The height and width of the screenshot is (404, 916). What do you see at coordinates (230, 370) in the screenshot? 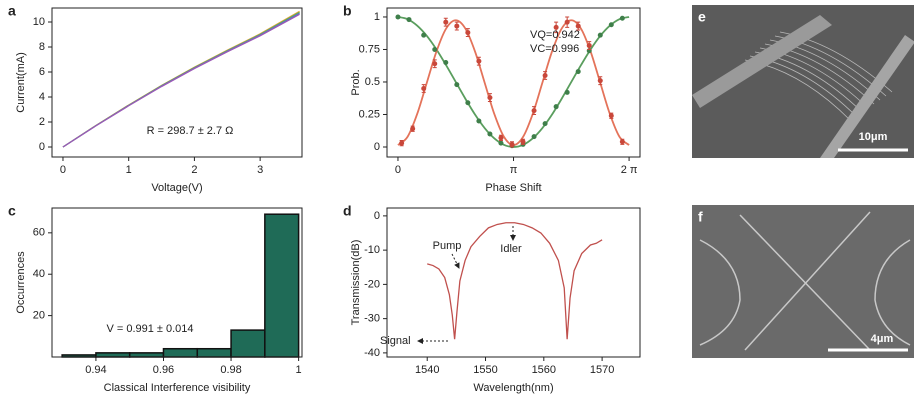
I see `x-tick-label: 0.98` at bounding box center [230, 370].